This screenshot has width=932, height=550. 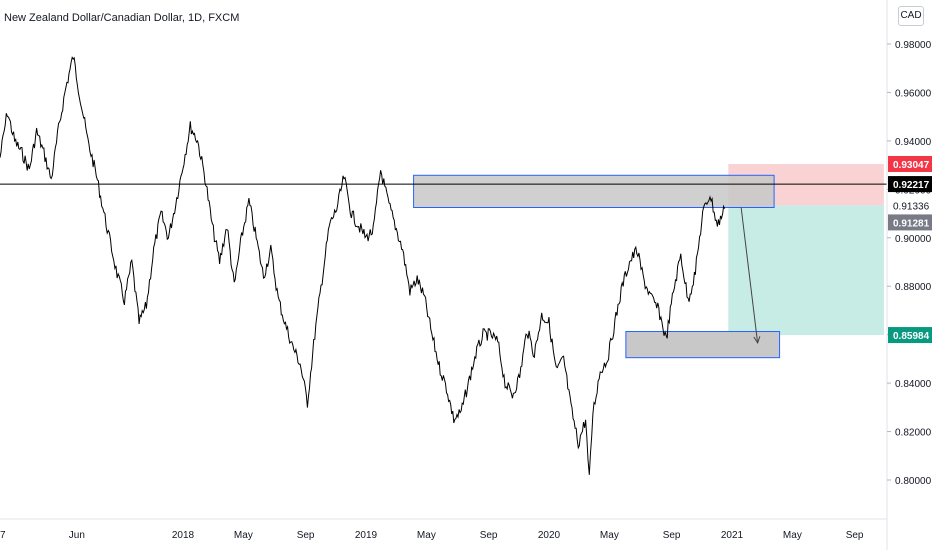 What do you see at coordinates (3, 535) in the screenshot?
I see `x-tick-label: 17` at bounding box center [3, 535].